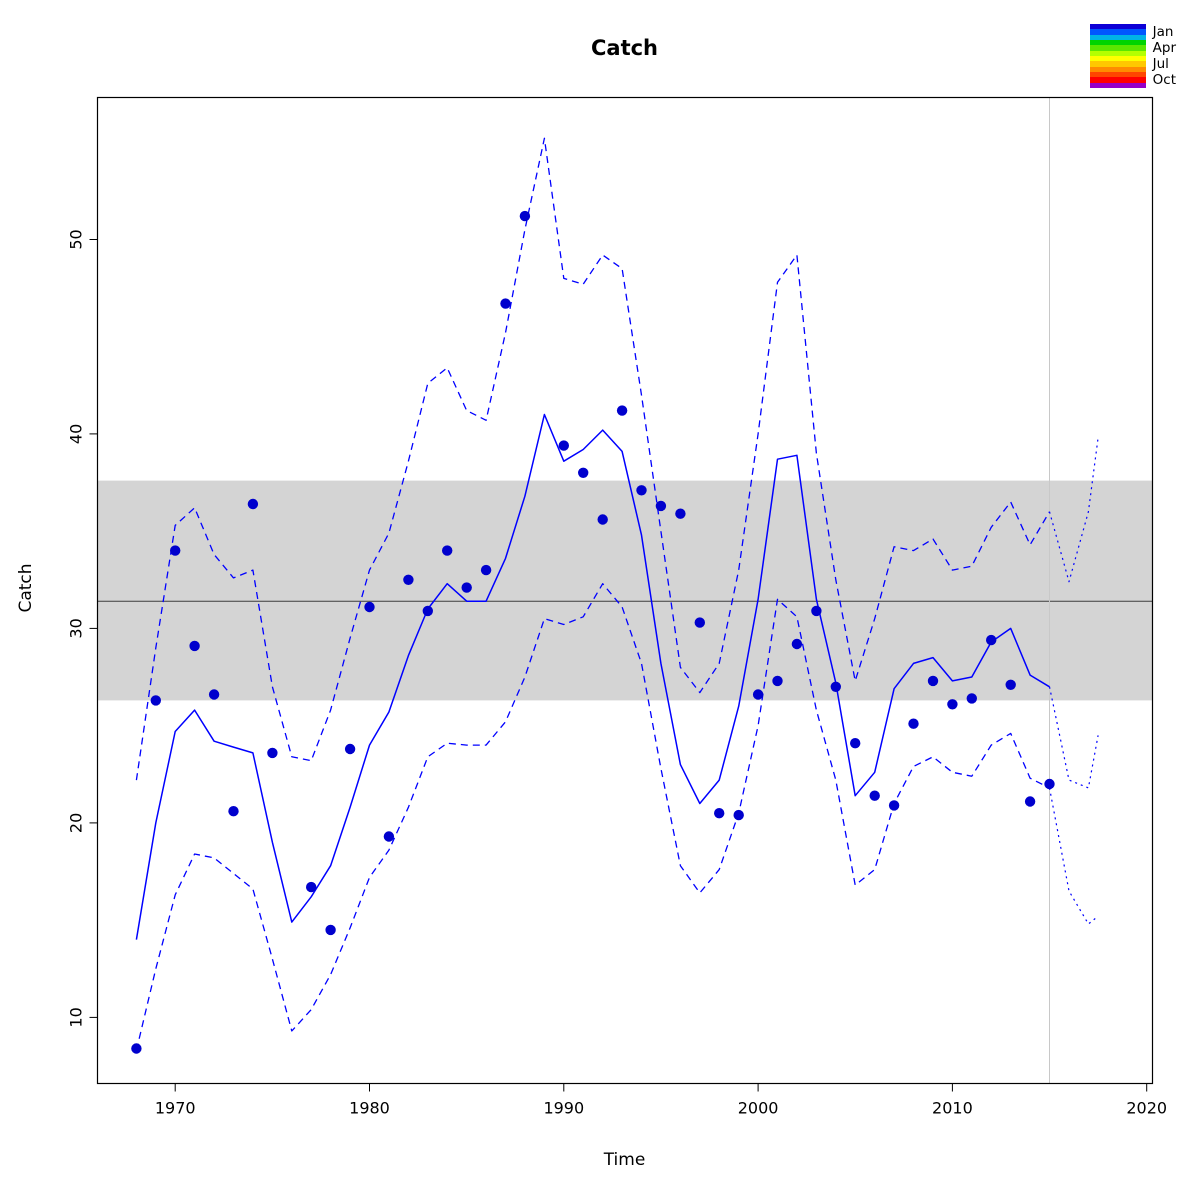 This screenshot has width=1200, height=1200. I want to click on season-colorbar, so click(1117, 56).